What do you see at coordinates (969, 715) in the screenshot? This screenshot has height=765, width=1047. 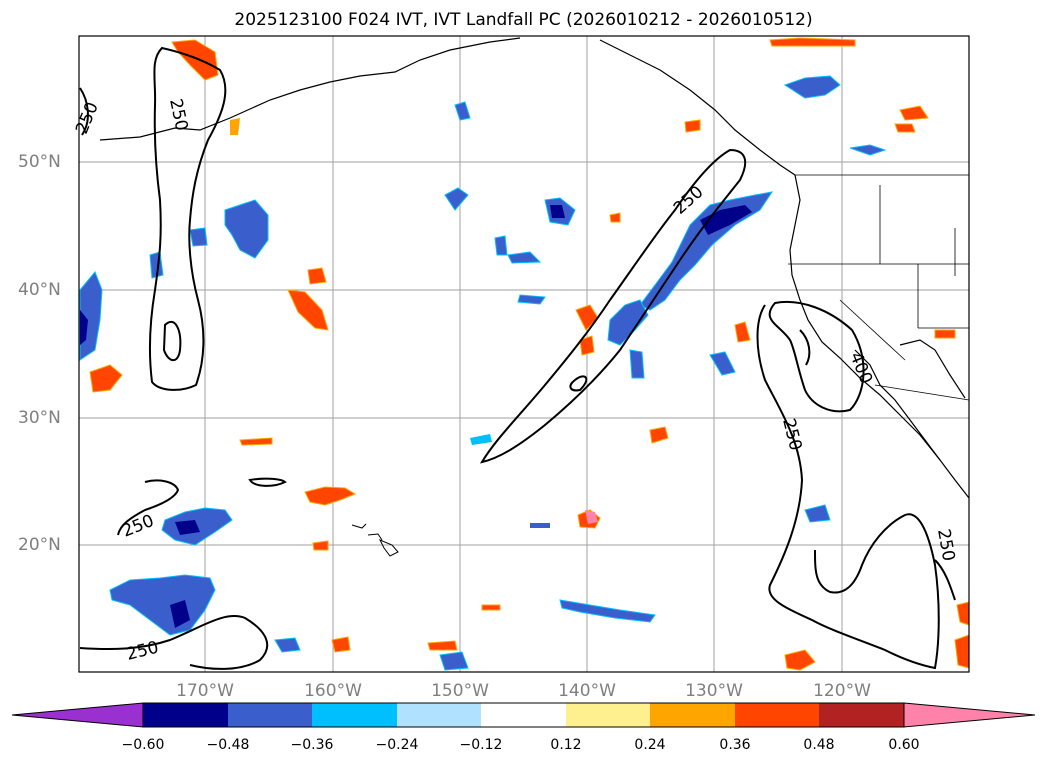 I see `colorbar-extend-high` at bounding box center [969, 715].